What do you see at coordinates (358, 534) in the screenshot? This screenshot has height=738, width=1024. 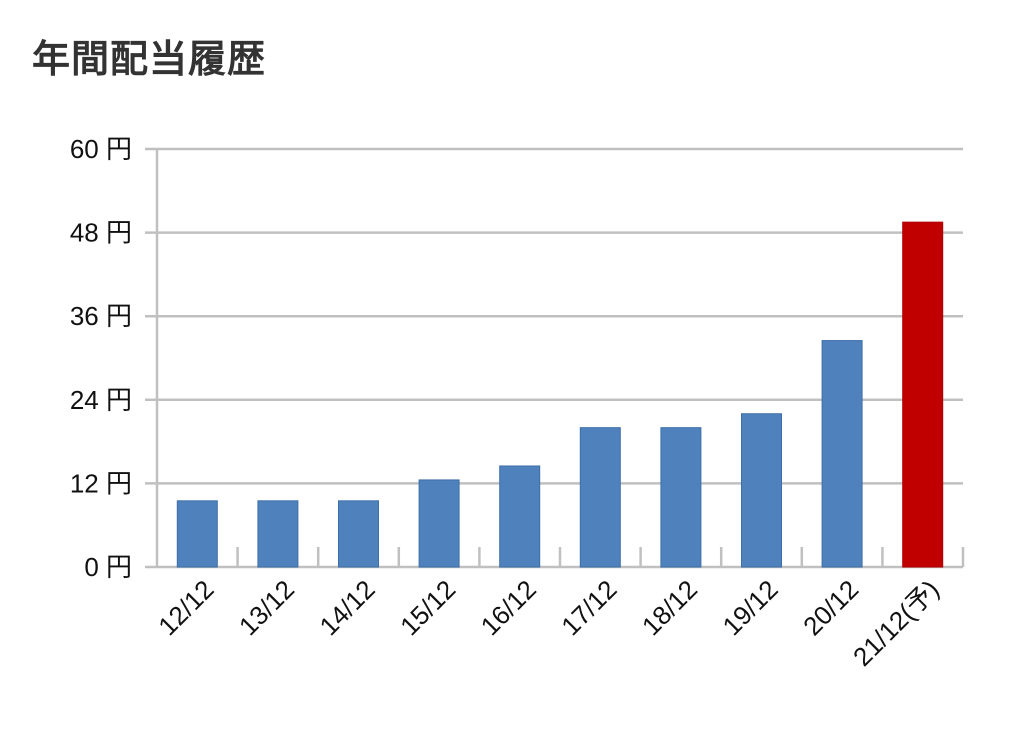 I see `bar-14/12` at bounding box center [358, 534].